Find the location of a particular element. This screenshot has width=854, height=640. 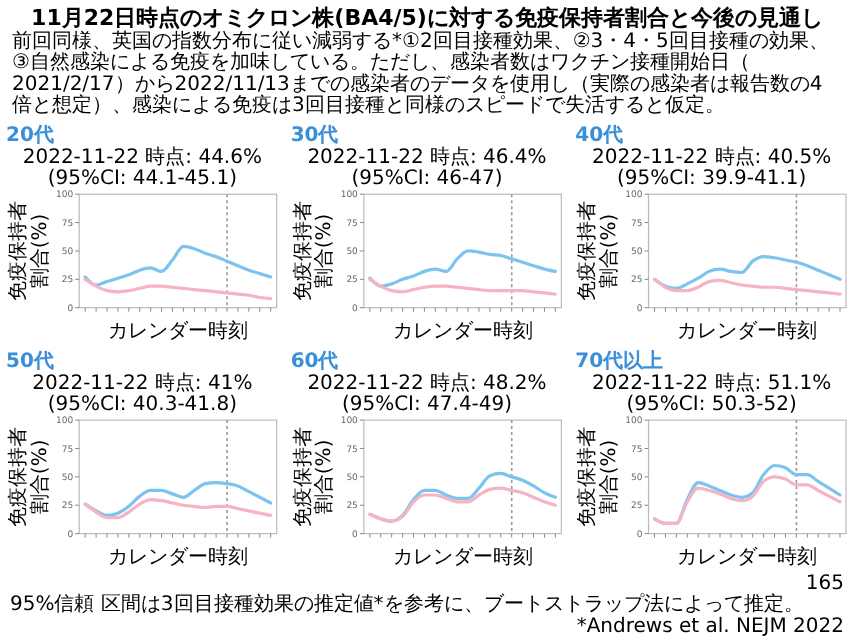

chart-title: 20代 is located at coordinates (30, 135).